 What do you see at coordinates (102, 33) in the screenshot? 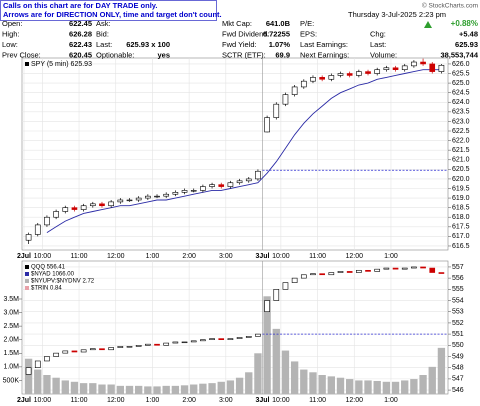
I see `field-label: Bid:` at bounding box center [102, 33].